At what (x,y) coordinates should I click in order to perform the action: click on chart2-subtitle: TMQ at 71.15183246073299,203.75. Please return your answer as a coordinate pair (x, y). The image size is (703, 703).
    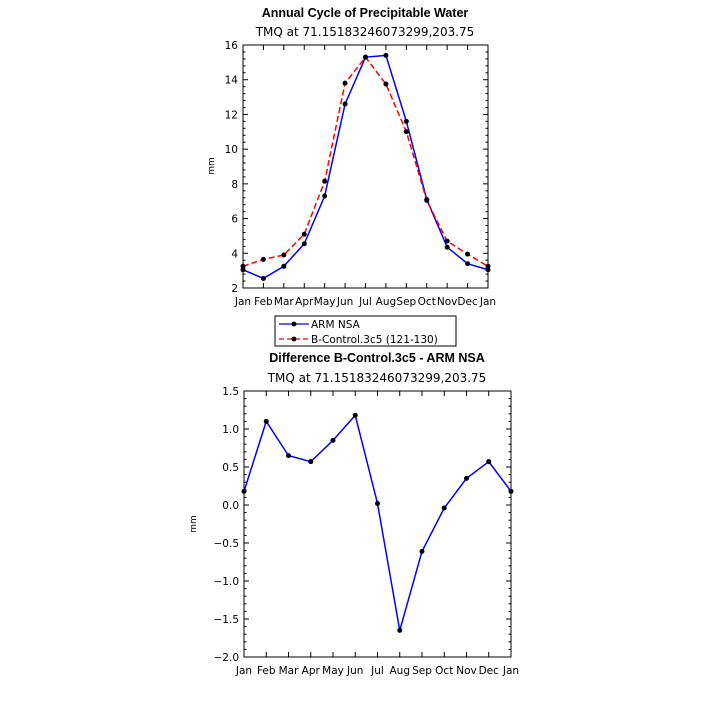
    Looking at the image, I should click on (377, 378).